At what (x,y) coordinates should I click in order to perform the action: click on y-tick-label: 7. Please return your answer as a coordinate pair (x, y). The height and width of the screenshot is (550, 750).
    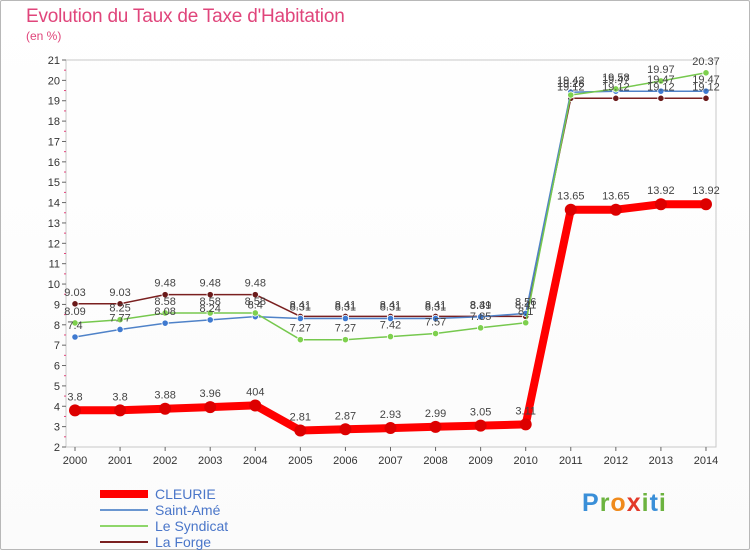
    Looking at the image, I should click on (57, 346).